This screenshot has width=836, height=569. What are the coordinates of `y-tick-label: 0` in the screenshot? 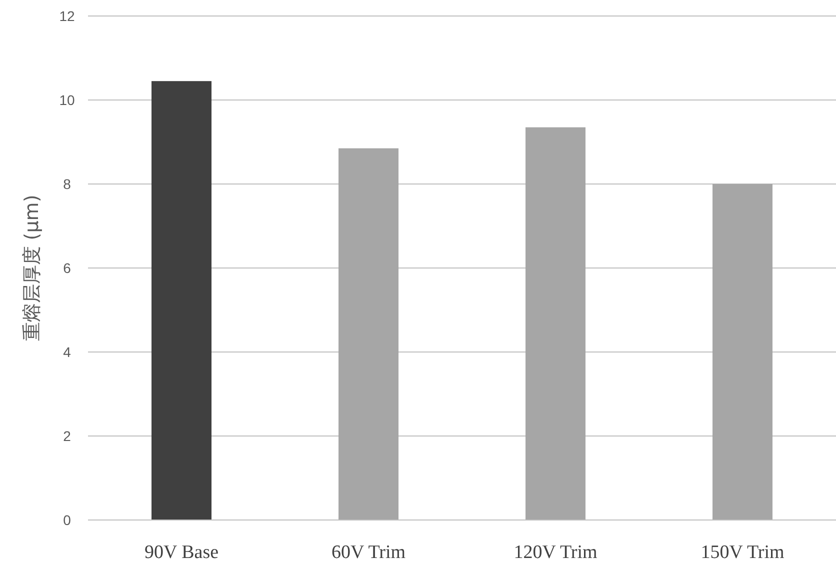 It's located at (67, 520).